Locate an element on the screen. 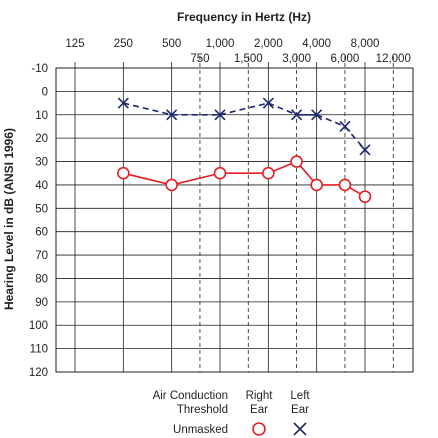 The image size is (438, 438). y-axis-label: Hearing Level in dB (ANSI 1996) is located at coordinates (9, 219).